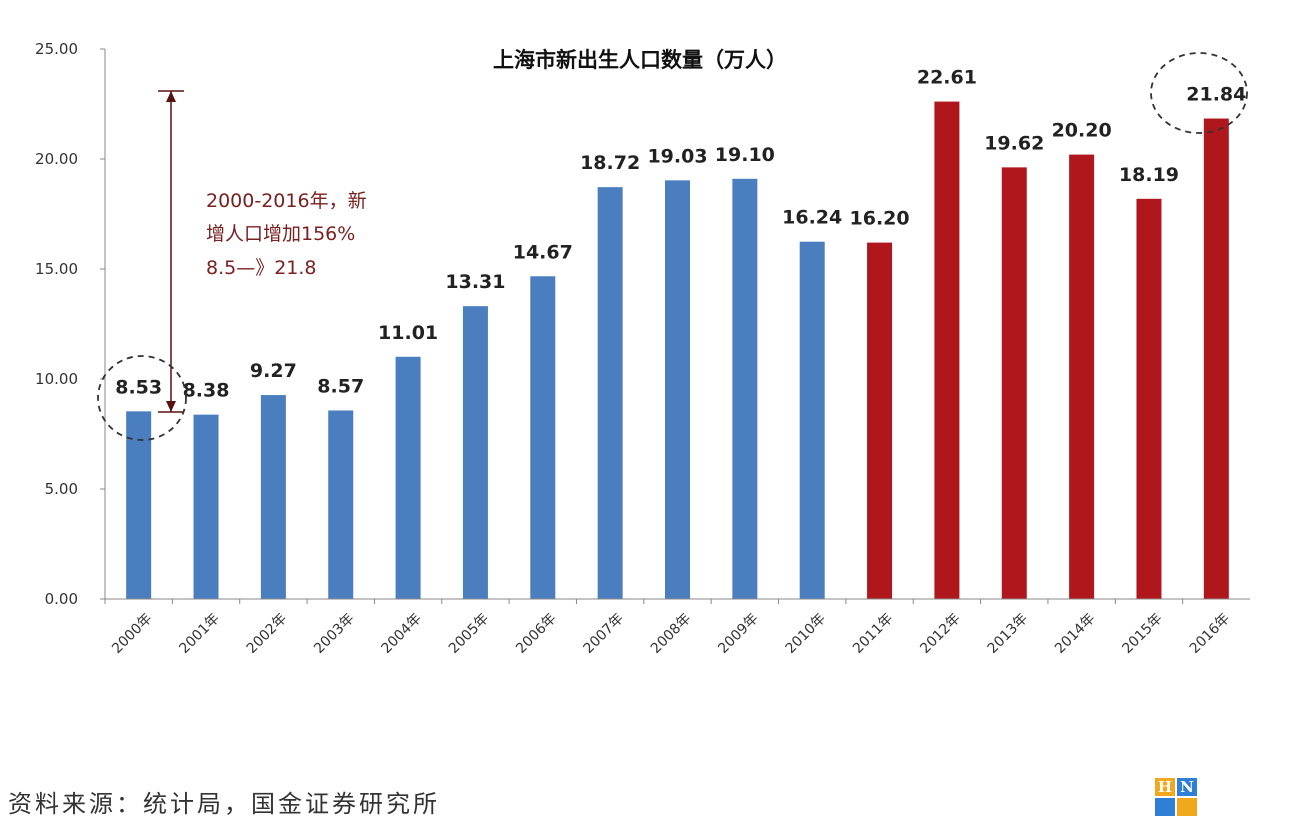  What do you see at coordinates (56, 159) in the screenshot?
I see `y-tick-label: 20.00` at bounding box center [56, 159].